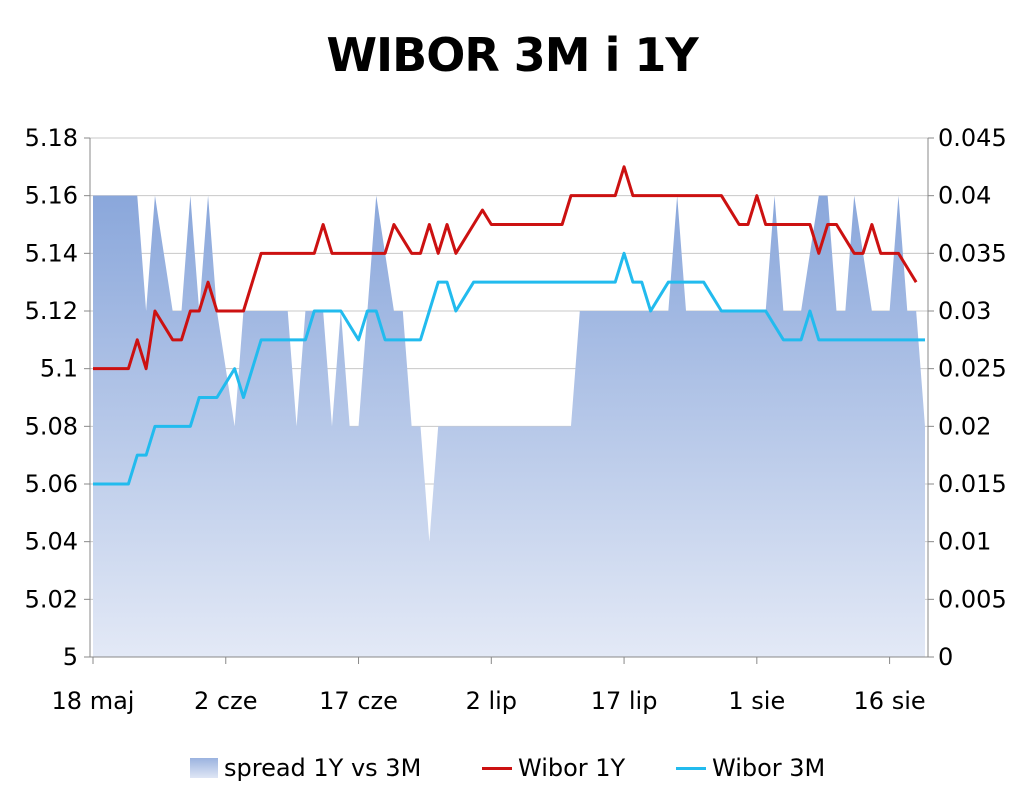 The height and width of the screenshot is (791, 1024). What do you see at coordinates (972, 599) in the screenshot?
I see `y-tick-label-right: 0.005` at bounding box center [972, 599].